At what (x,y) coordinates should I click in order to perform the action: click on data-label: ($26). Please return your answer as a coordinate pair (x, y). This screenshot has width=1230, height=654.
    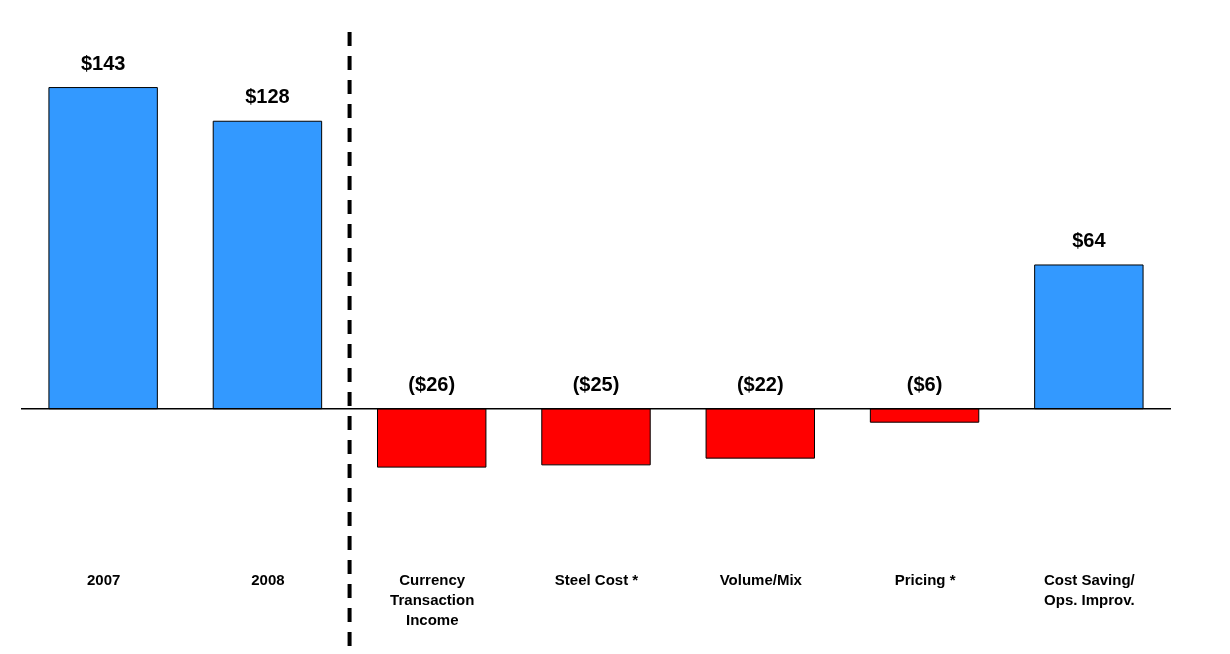
    Looking at the image, I should click on (432, 383).